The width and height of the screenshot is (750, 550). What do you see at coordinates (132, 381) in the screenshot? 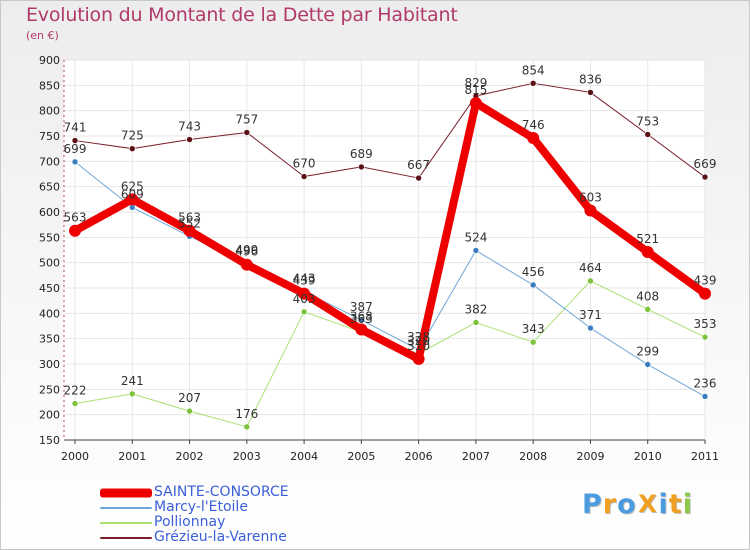
I see `data-label-pollionnay: 241` at bounding box center [132, 381].